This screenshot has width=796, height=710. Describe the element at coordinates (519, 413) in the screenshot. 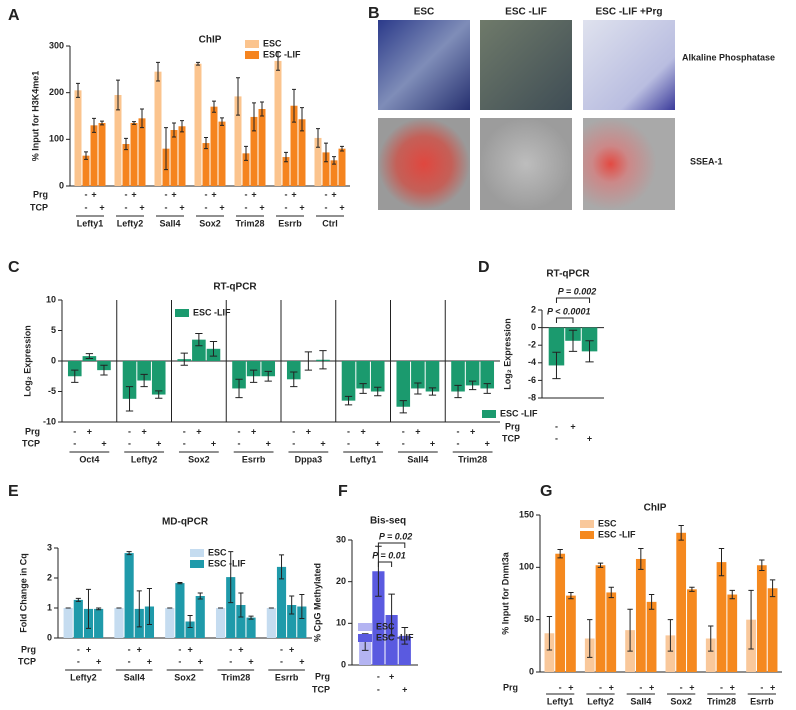

I see `legend-label: ESC -LIF` at that location.